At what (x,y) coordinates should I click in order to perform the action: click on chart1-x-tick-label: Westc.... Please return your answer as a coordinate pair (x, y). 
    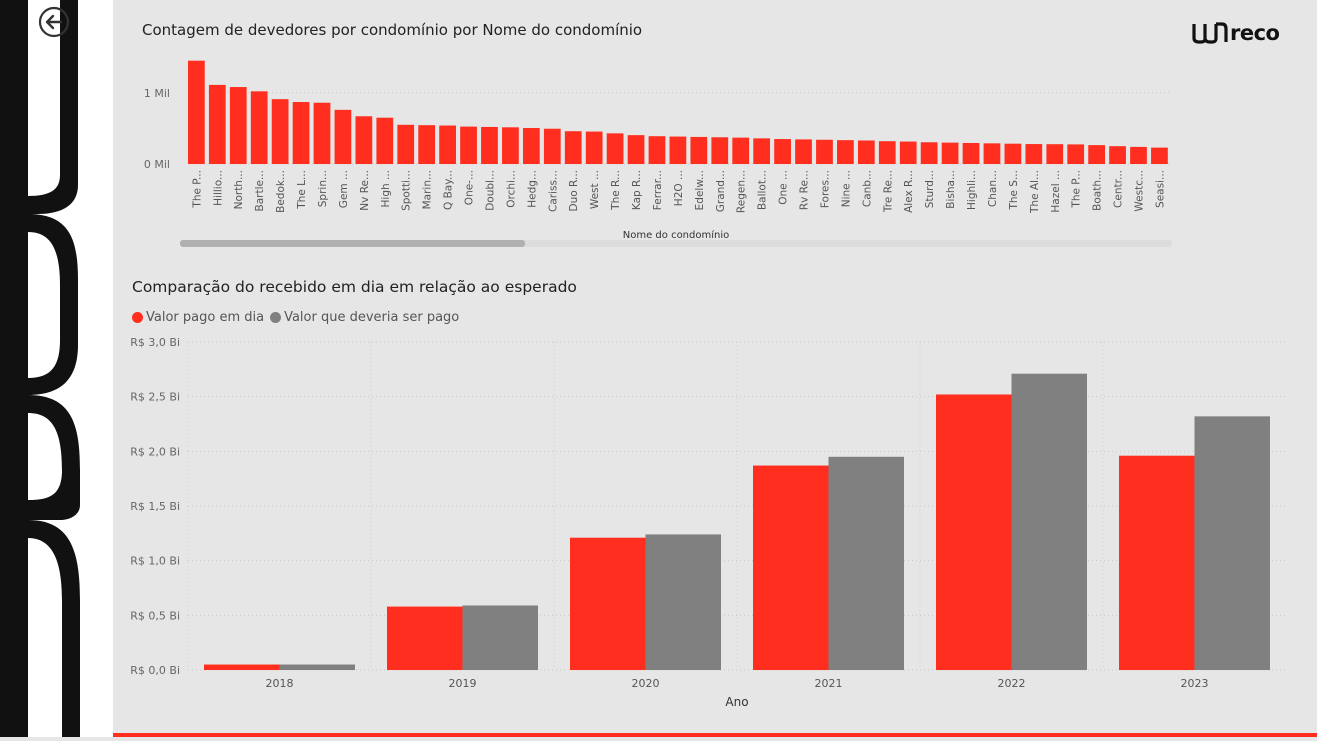
    Looking at the image, I should click on (1140, 191).